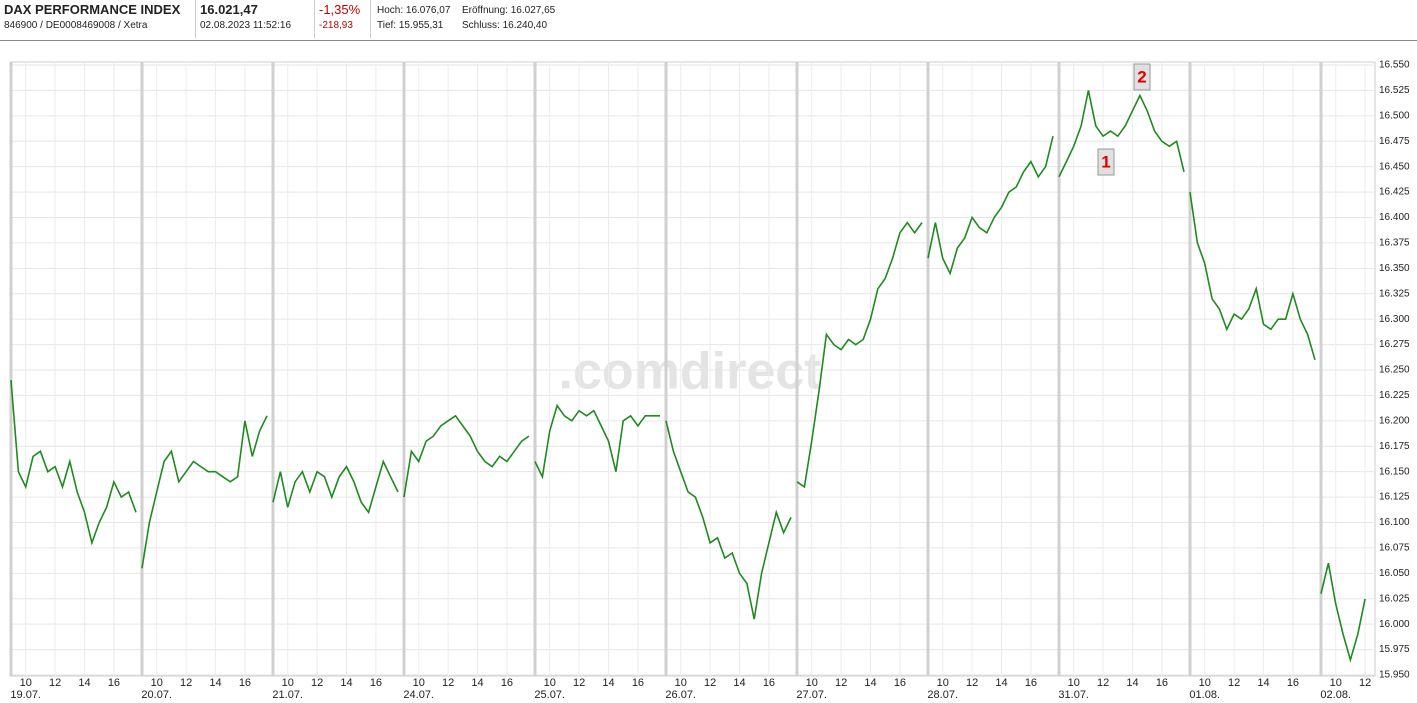 The image size is (1417, 703). What do you see at coordinates (229, 9) in the screenshot?
I see `price: 16.021,47` at bounding box center [229, 9].